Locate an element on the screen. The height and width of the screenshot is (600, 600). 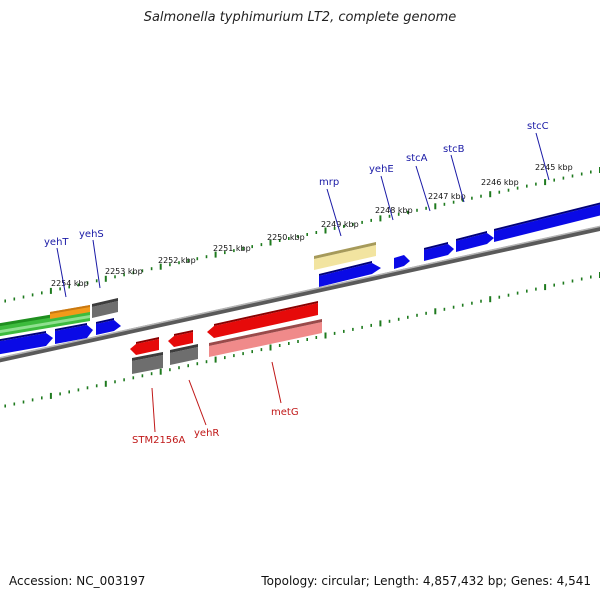
gene-label-stcA: stcA is located at coordinates (417, 158).